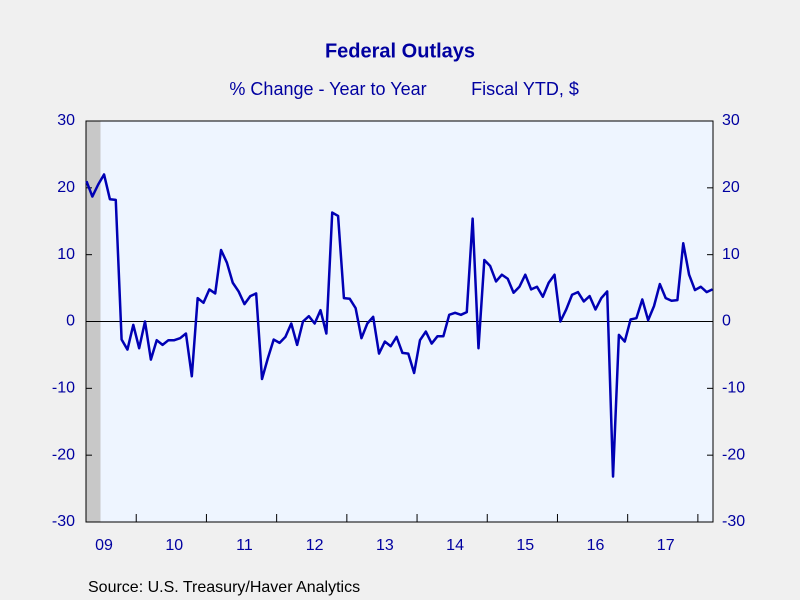  Describe the element at coordinates (327, 89) in the screenshot. I see `chart-subtitle: % Change - Year to Year` at that location.